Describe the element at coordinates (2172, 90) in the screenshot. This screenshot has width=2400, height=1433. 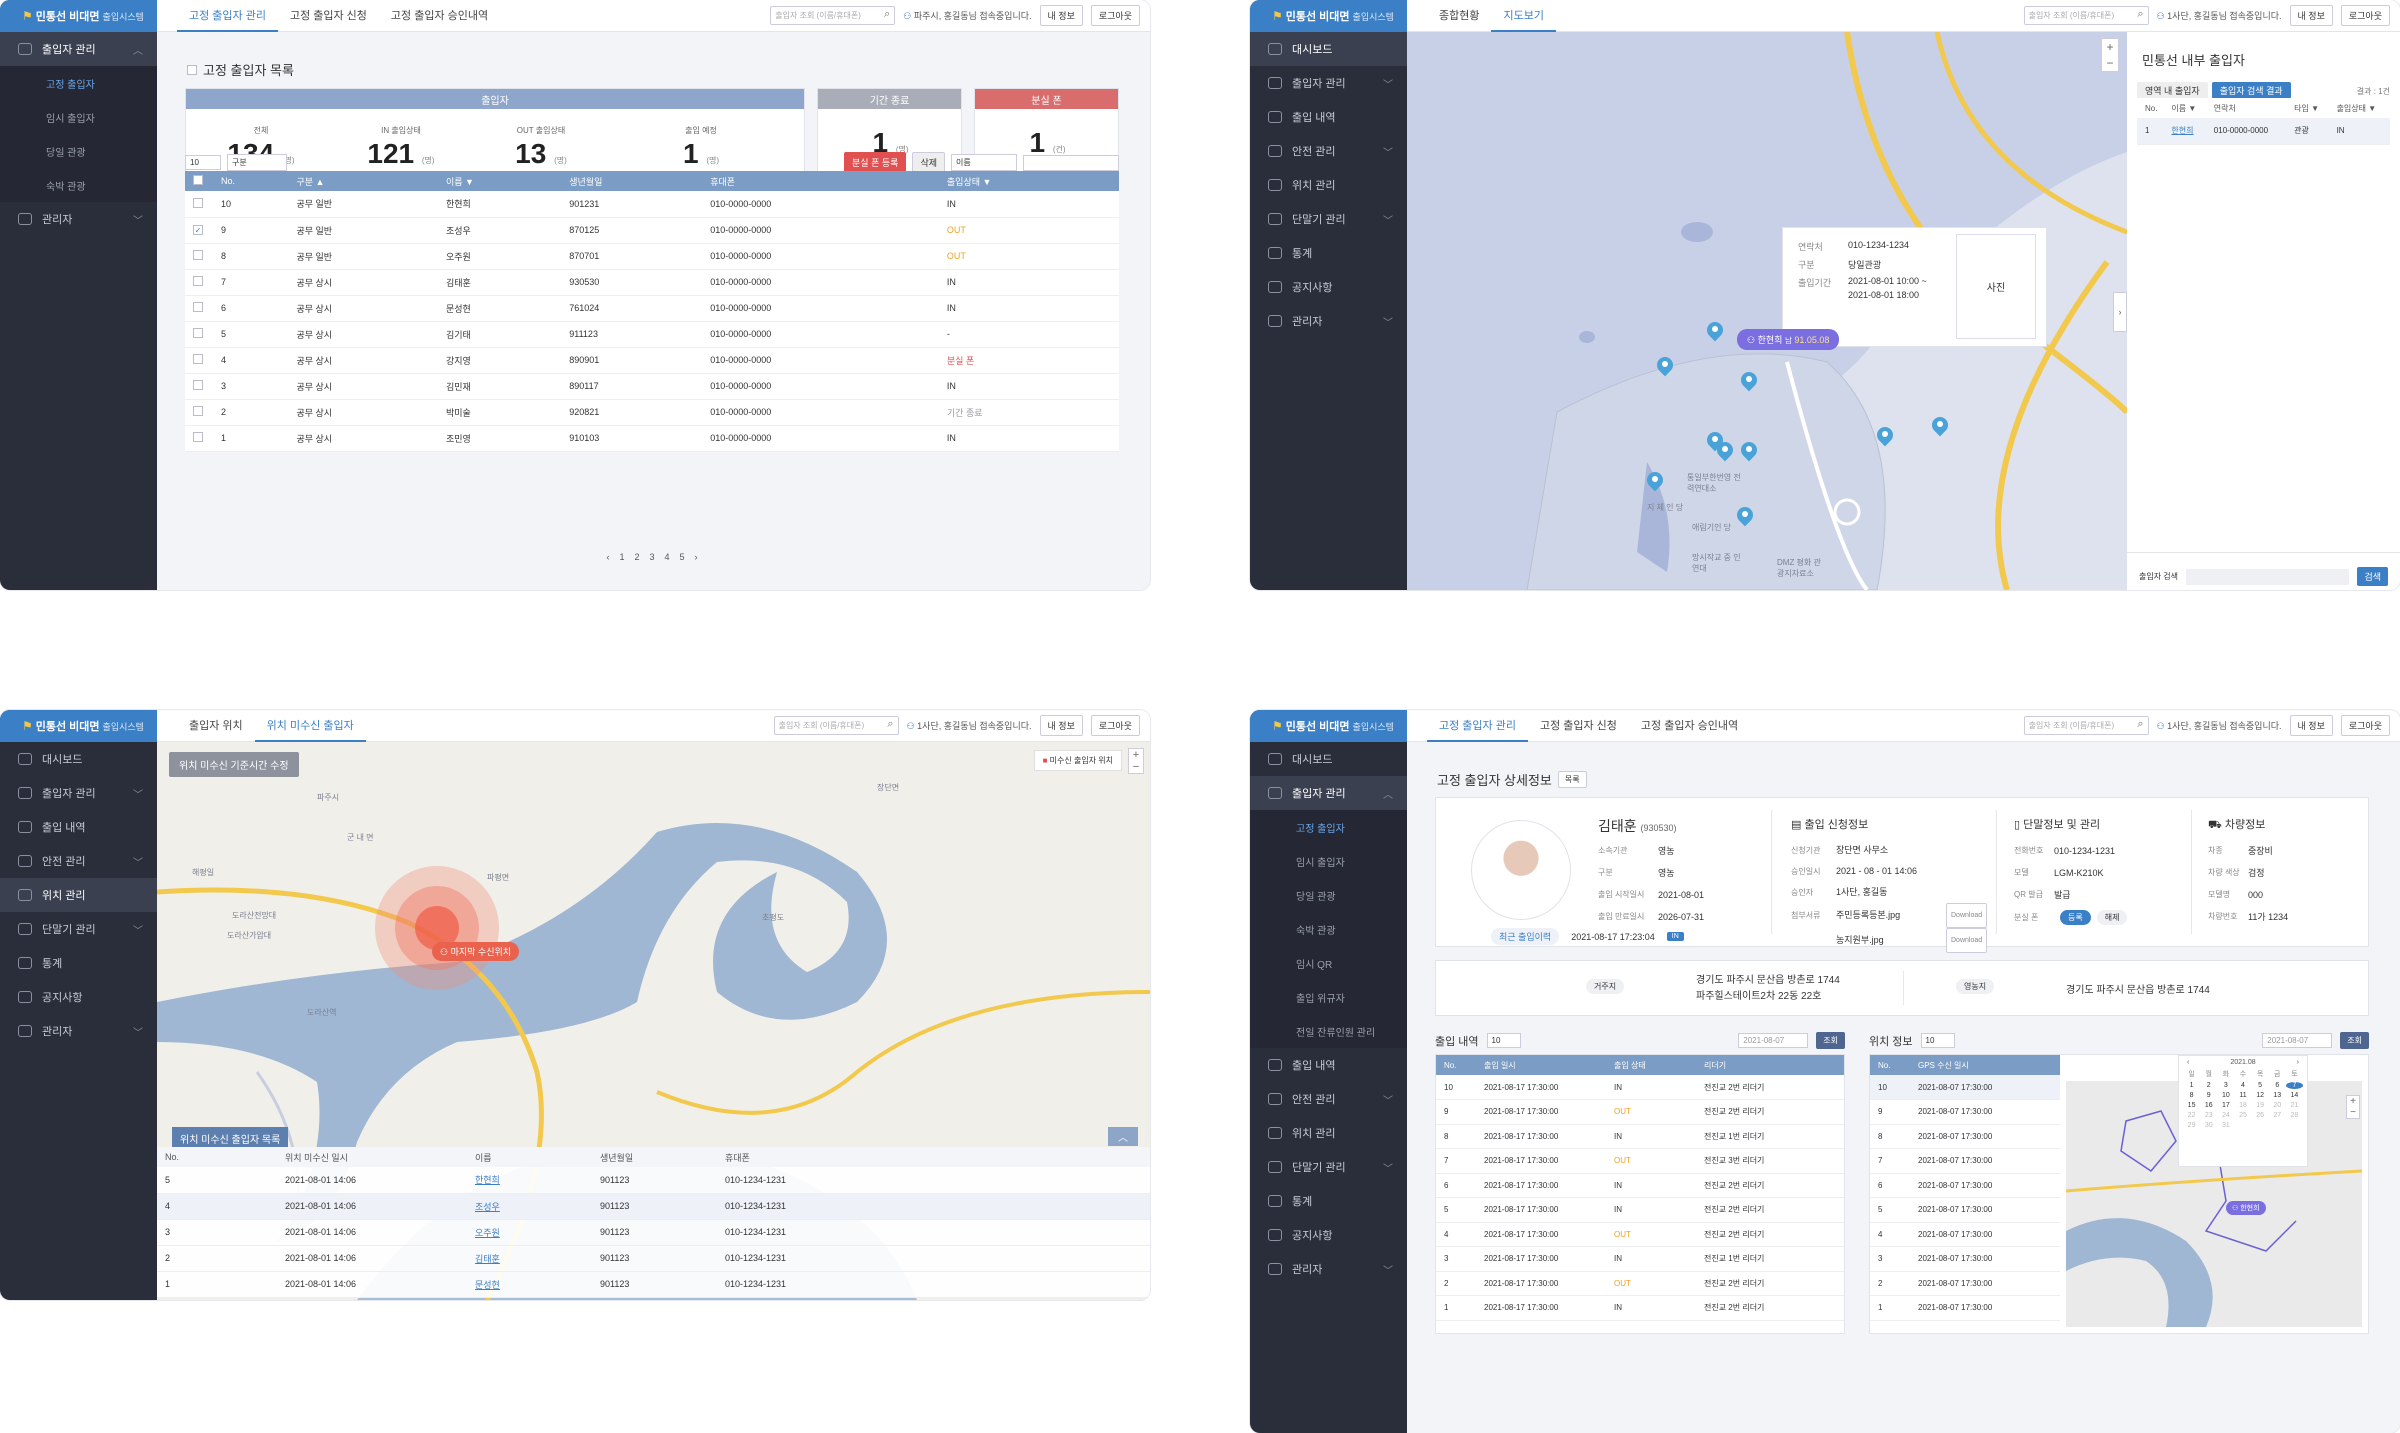
I see `tab-in-area: 영역 내 출입자` at that location.